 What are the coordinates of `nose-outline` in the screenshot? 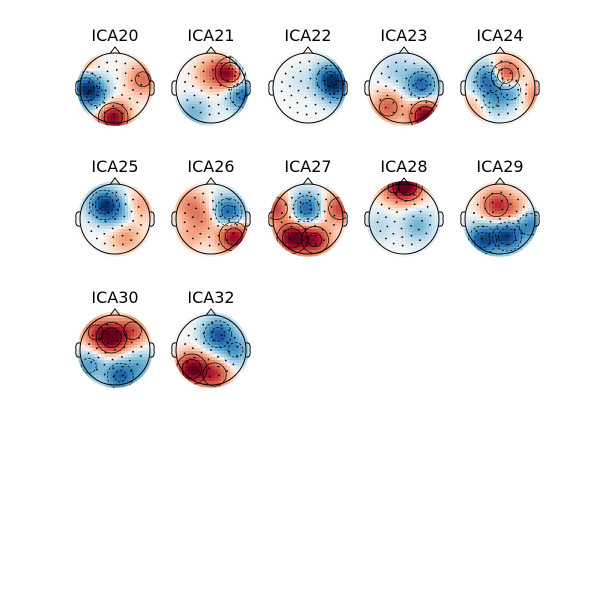 It's located at (404, 50).